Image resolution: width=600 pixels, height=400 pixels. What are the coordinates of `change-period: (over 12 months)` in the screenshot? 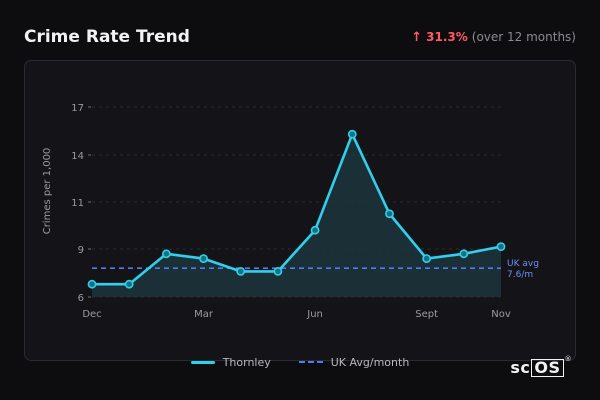 It's located at (523, 37).